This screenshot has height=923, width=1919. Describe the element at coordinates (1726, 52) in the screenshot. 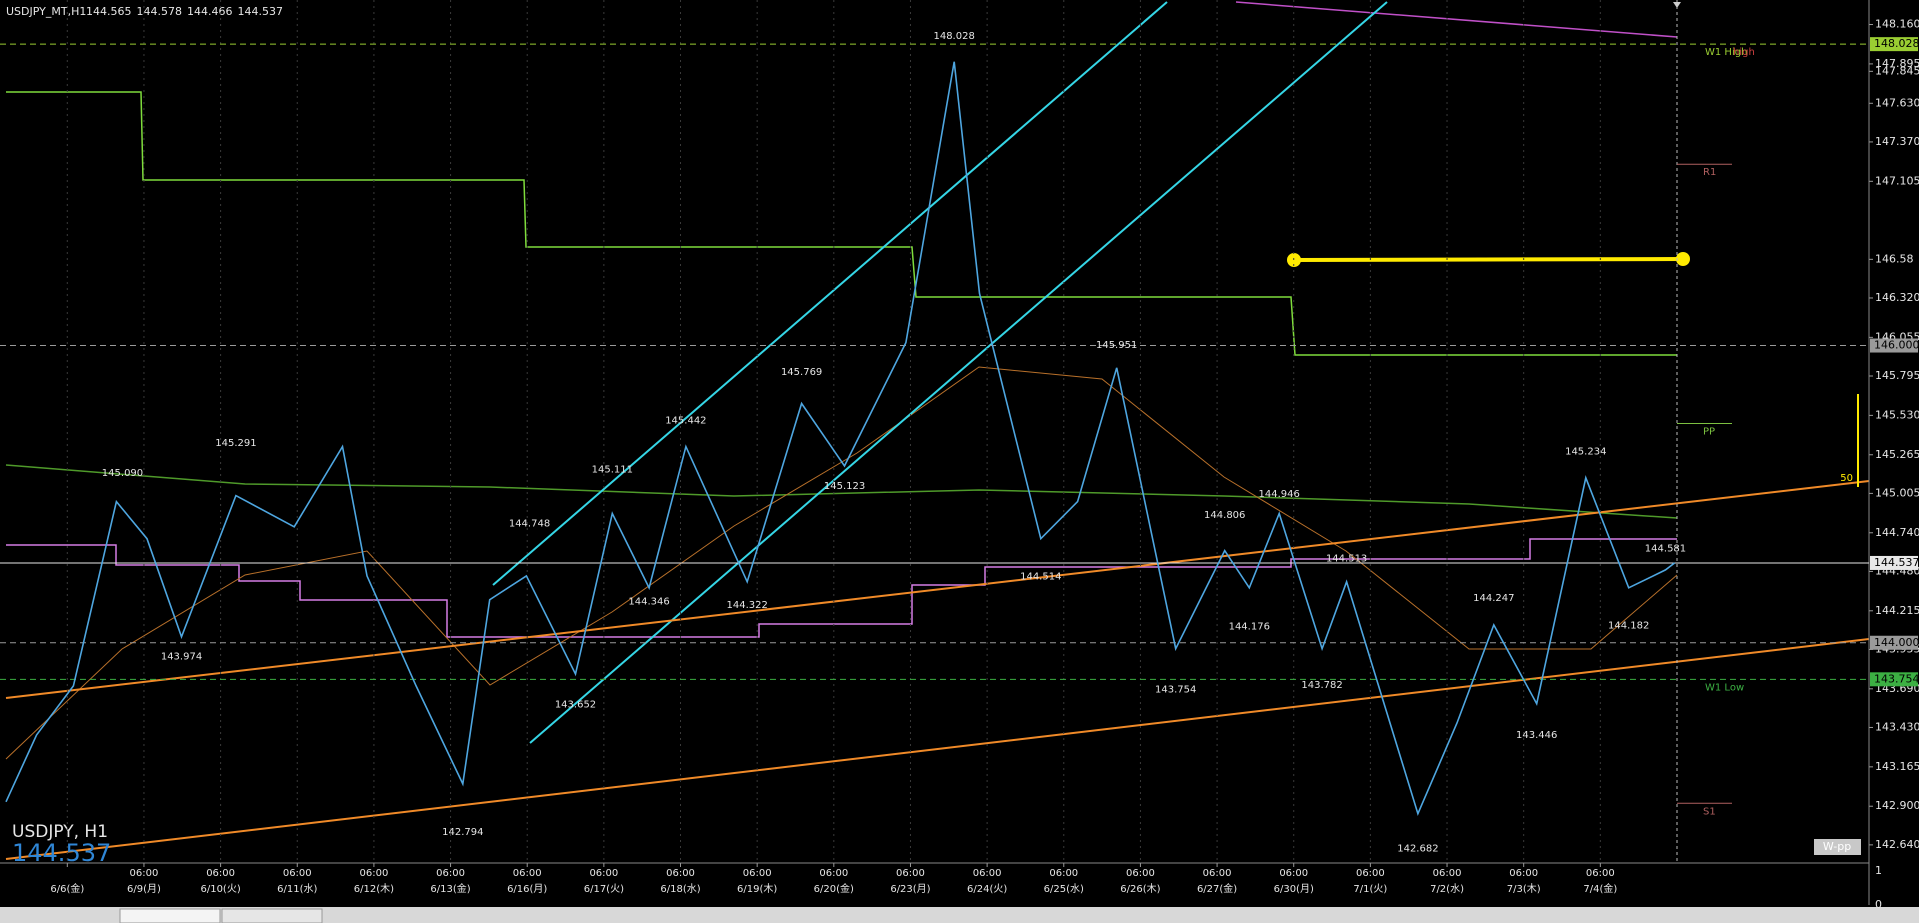

I see `level-name: W1 High` at that location.